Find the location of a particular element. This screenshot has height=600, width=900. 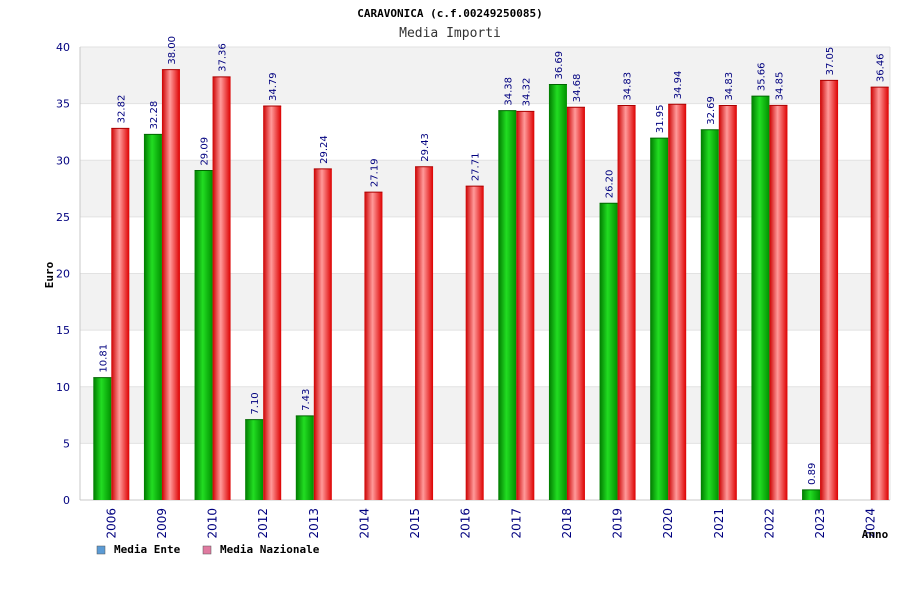

legend-label: Media Nazionale is located at coordinates (270, 549).